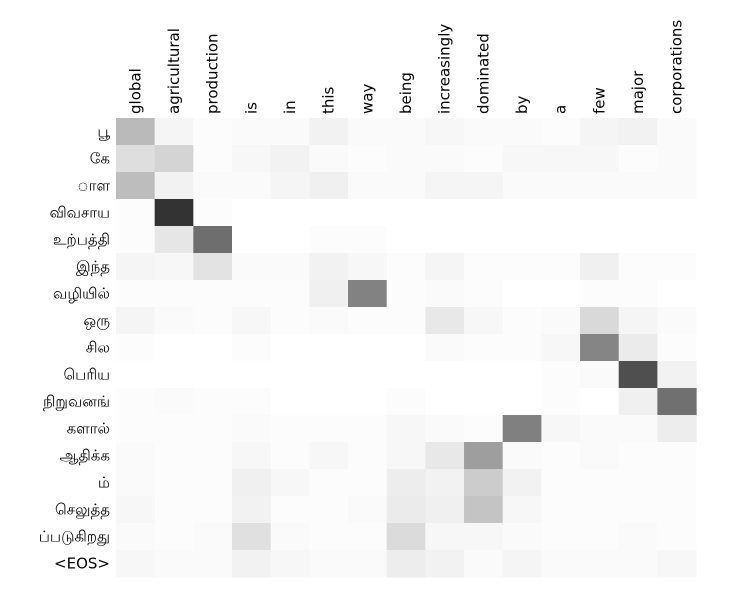 Image resolution: width=745 pixels, height=609 pixels. I want to click on heatmap-cell-r5-c8, so click(445, 267).